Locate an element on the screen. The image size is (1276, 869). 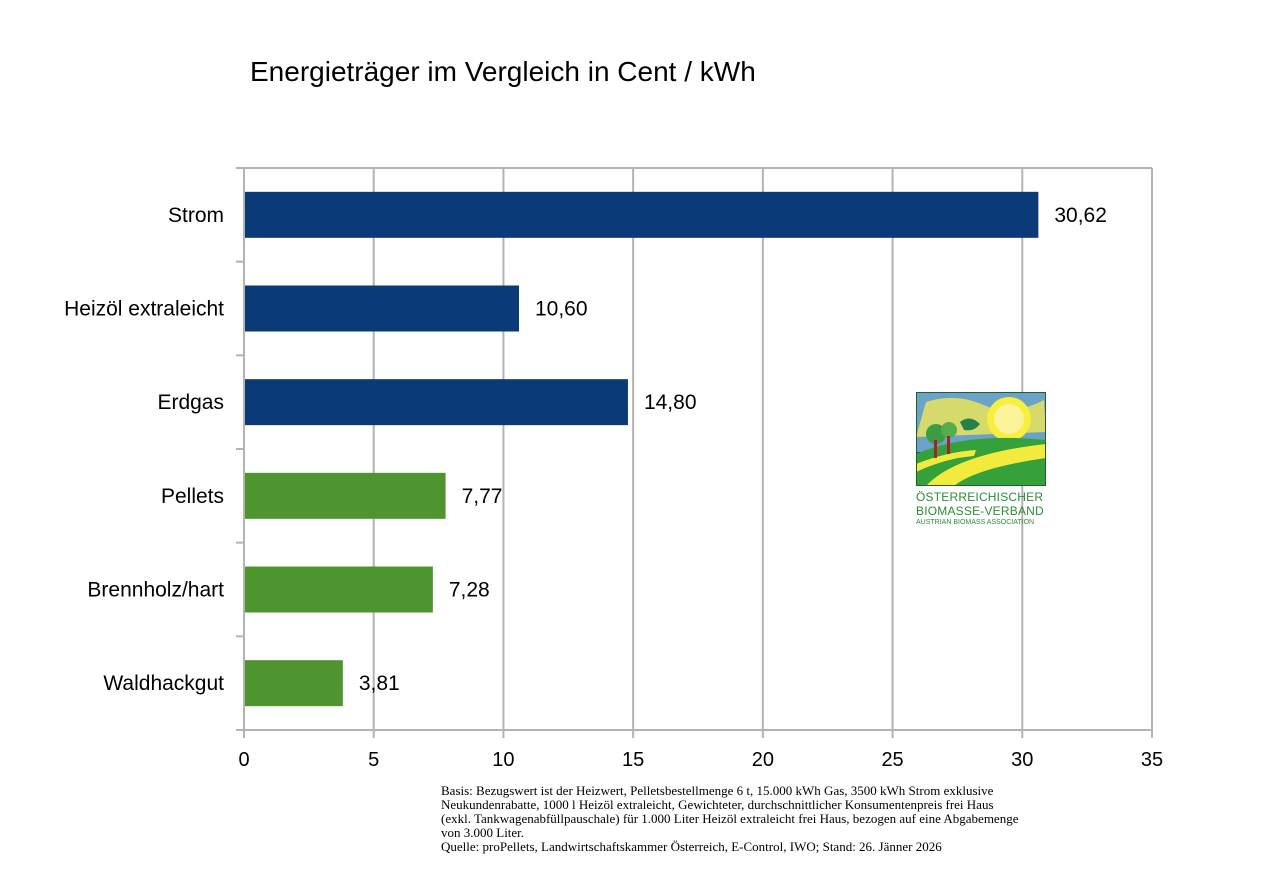
footnote-line-4: von 3.000 Liter. is located at coordinates (483, 832).